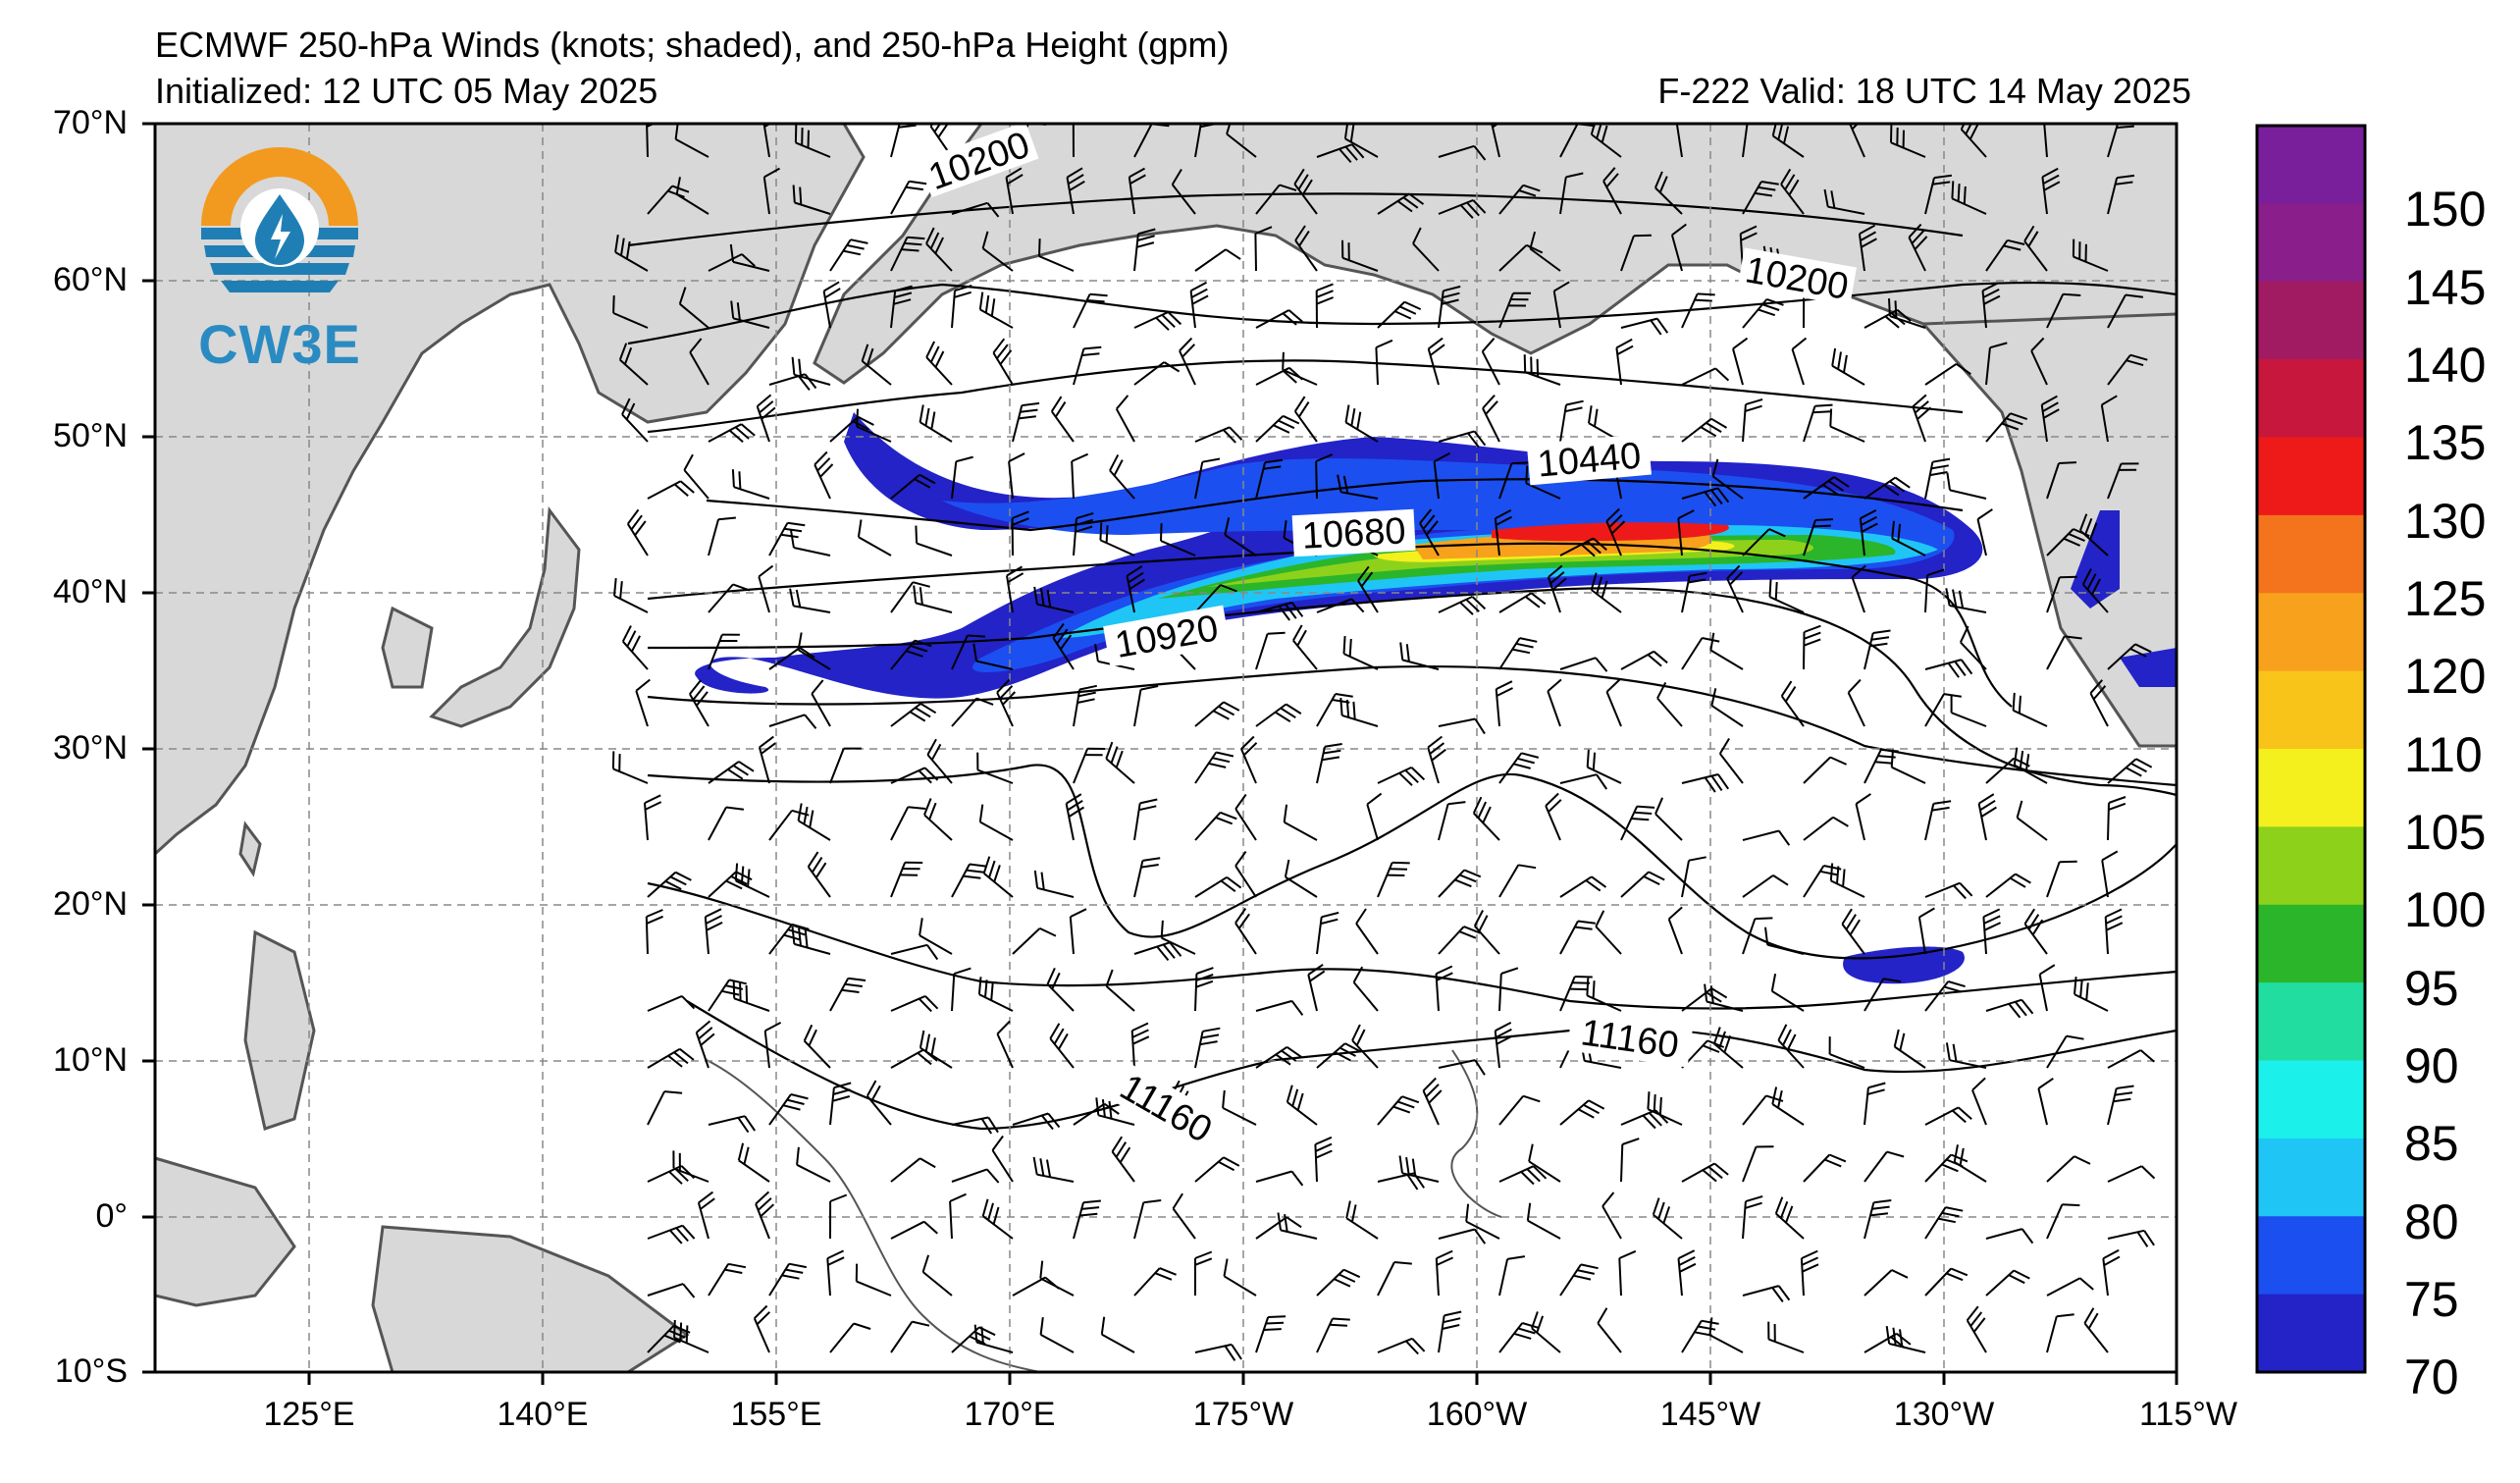 The width and height of the screenshot is (2520, 1483). I want to click on colorbar-label-95: 95, so click(2431, 989).